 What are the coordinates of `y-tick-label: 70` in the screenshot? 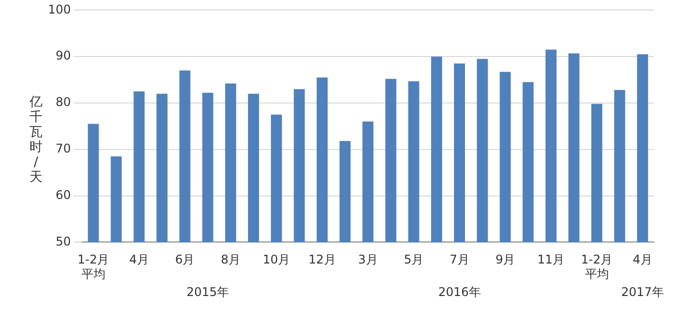 It's located at (63, 149).